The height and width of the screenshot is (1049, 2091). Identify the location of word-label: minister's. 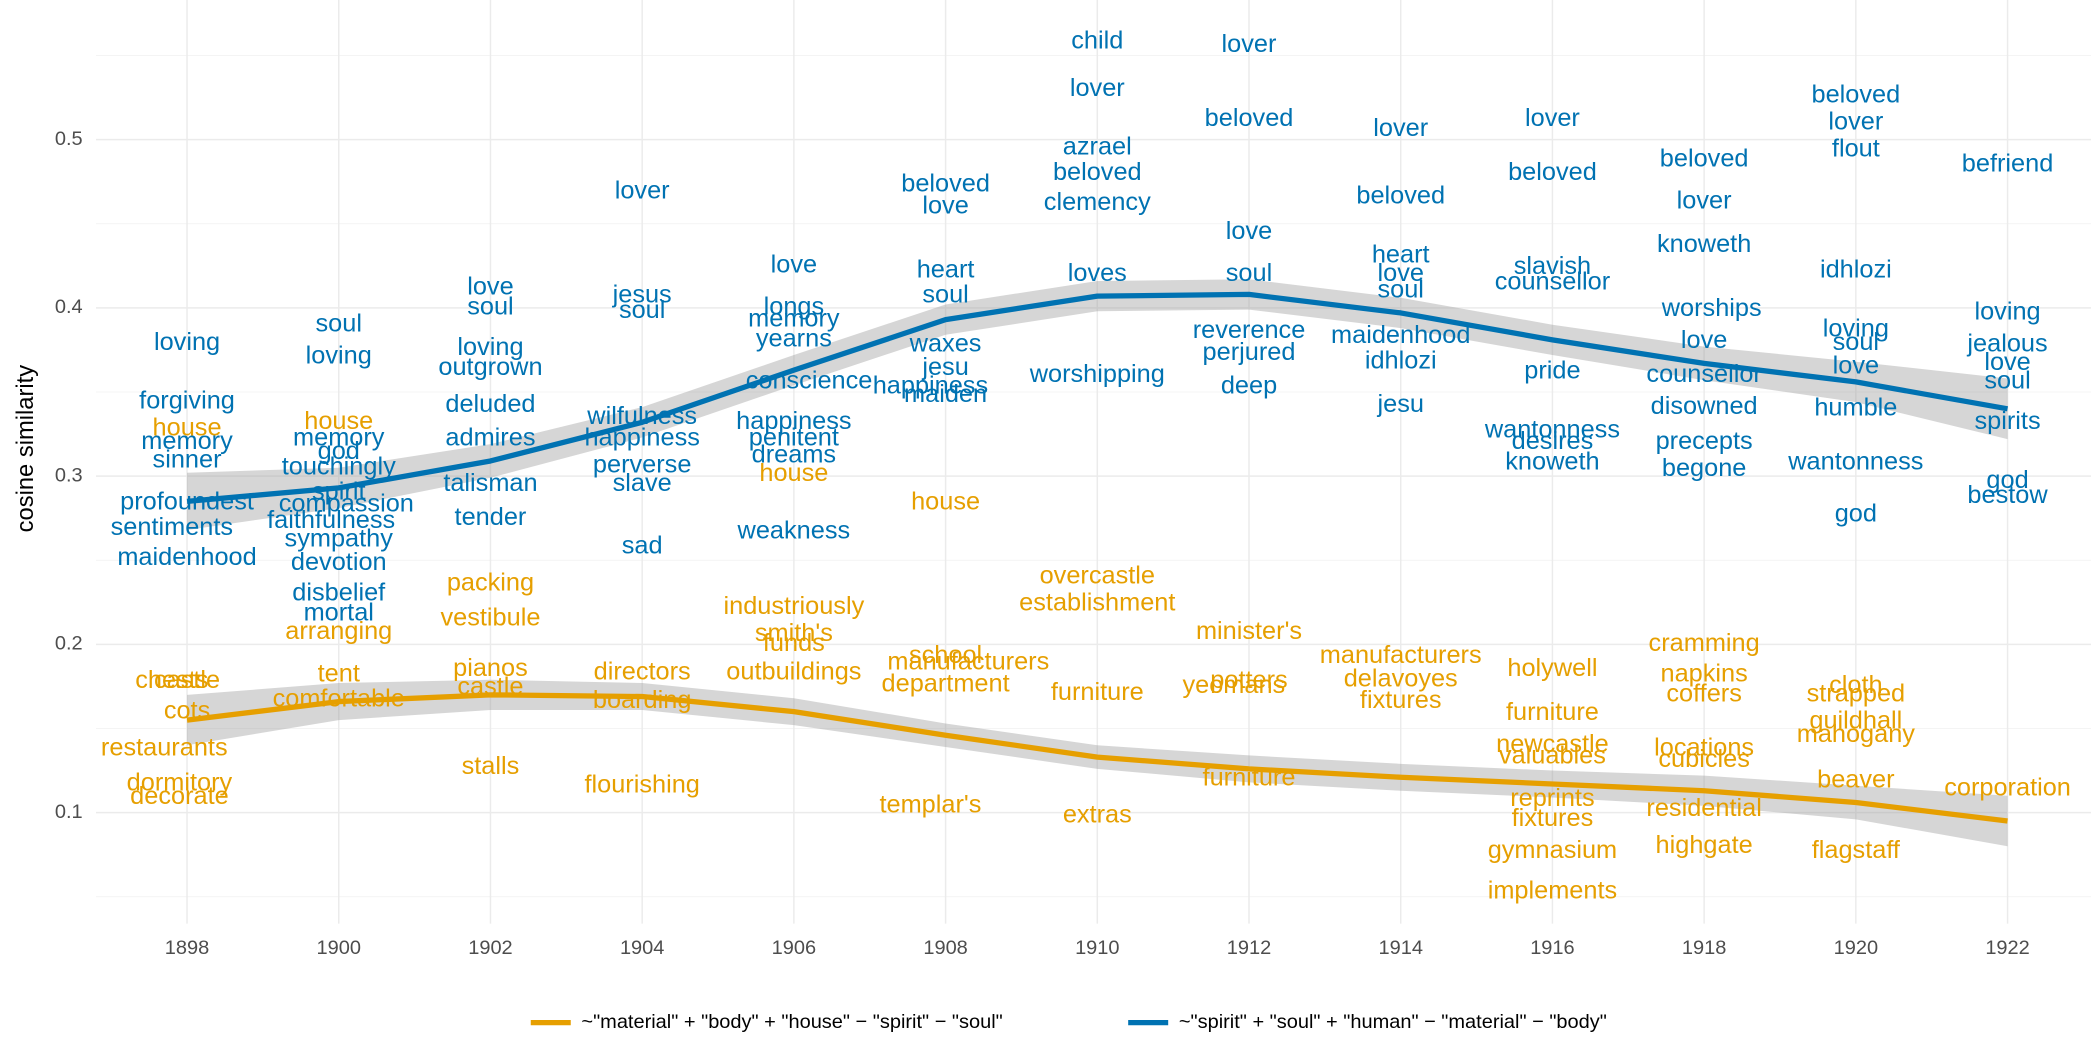
(1249, 631).